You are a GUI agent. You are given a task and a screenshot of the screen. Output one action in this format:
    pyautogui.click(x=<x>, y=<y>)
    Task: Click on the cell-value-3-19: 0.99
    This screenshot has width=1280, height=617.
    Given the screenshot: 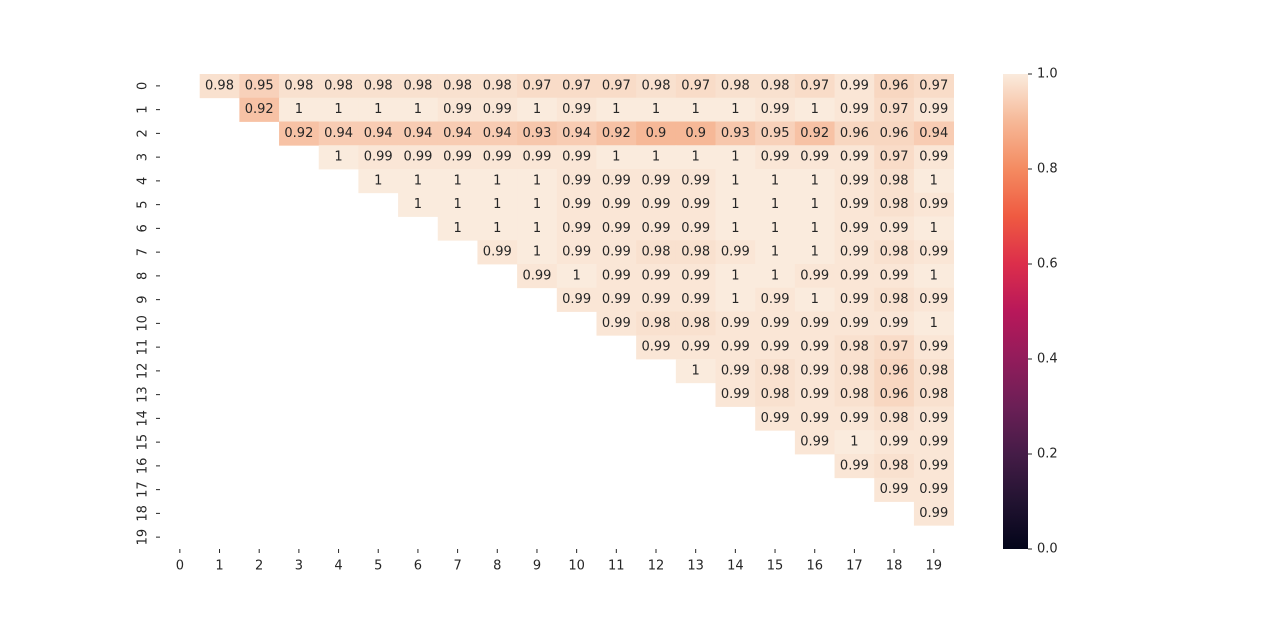 What is the action you would take?
    pyautogui.click(x=933, y=157)
    